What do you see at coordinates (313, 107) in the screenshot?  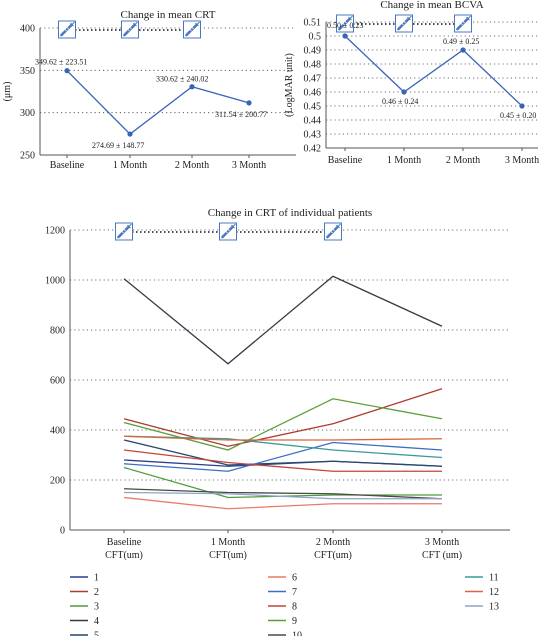 I see `y-tick-label: 0.45` at bounding box center [313, 107].